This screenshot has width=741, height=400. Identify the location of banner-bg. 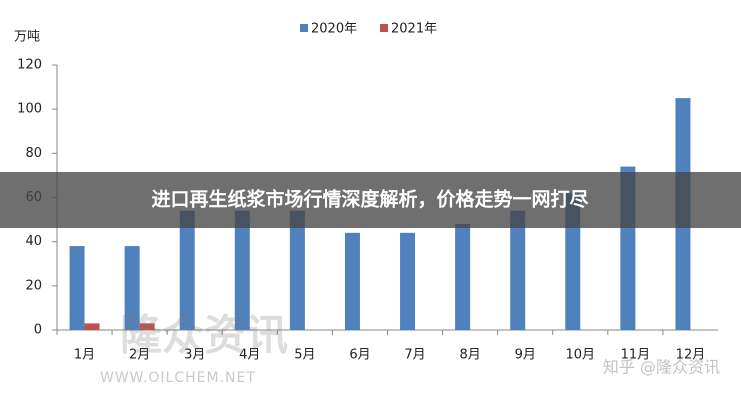
(370, 200).